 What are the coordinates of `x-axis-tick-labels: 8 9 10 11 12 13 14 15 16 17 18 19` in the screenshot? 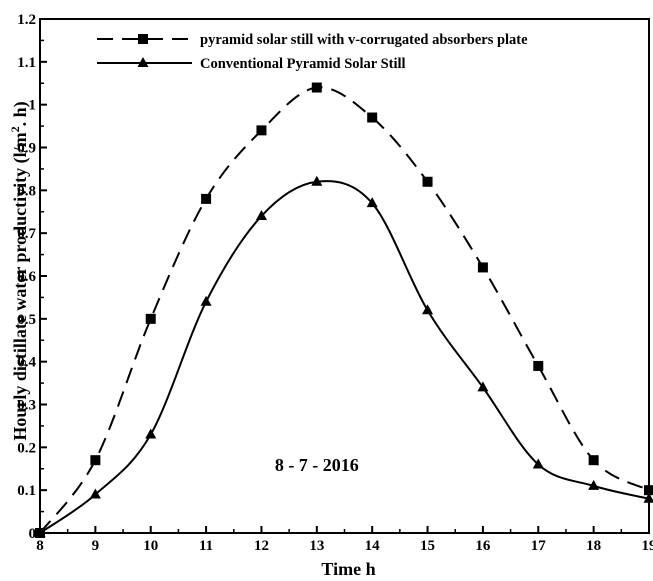 It's located at (344, 546).